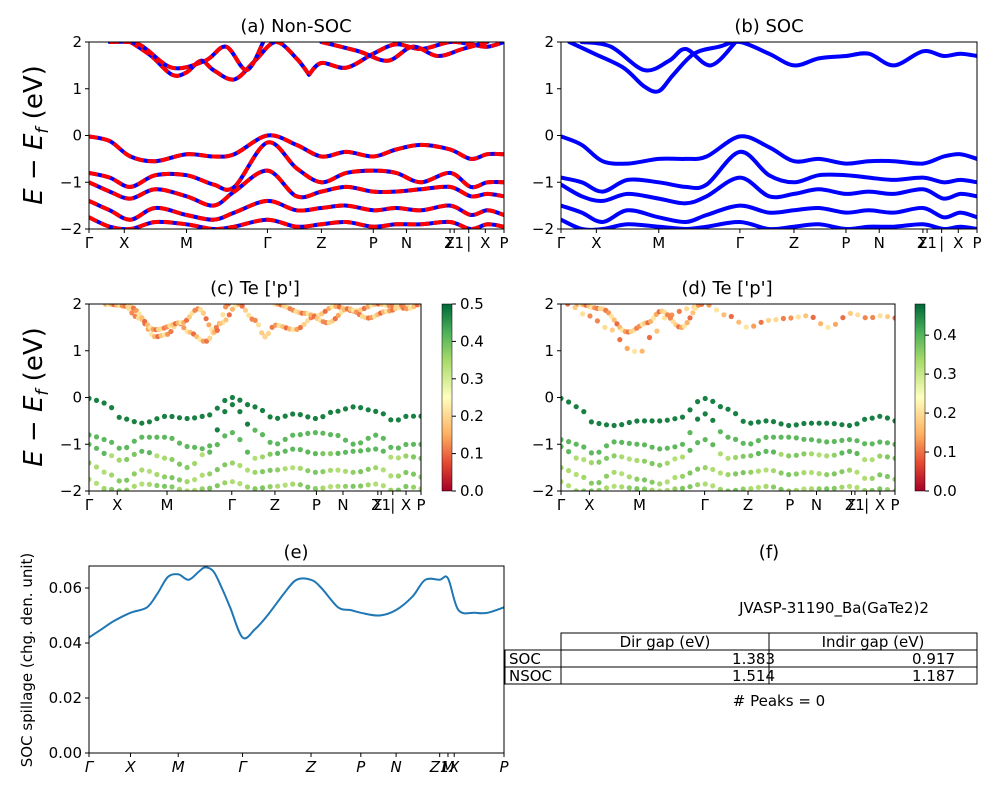 The image size is (1000, 800). Describe the element at coordinates (933, 676) in the screenshot. I see `nsoc-indir-gap: 1.187` at that location.